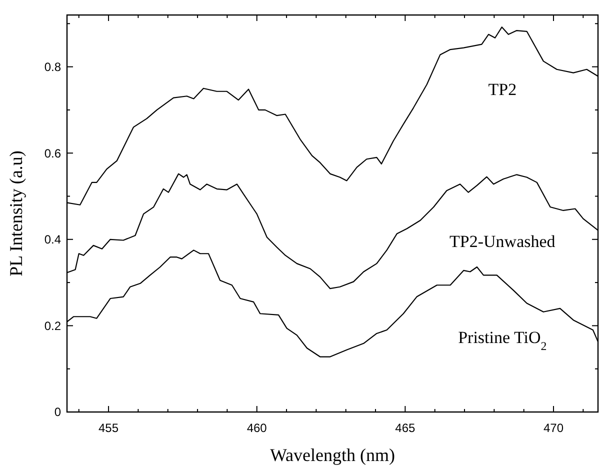  I want to click on y-tick-label: 0.4, so click(53, 239).